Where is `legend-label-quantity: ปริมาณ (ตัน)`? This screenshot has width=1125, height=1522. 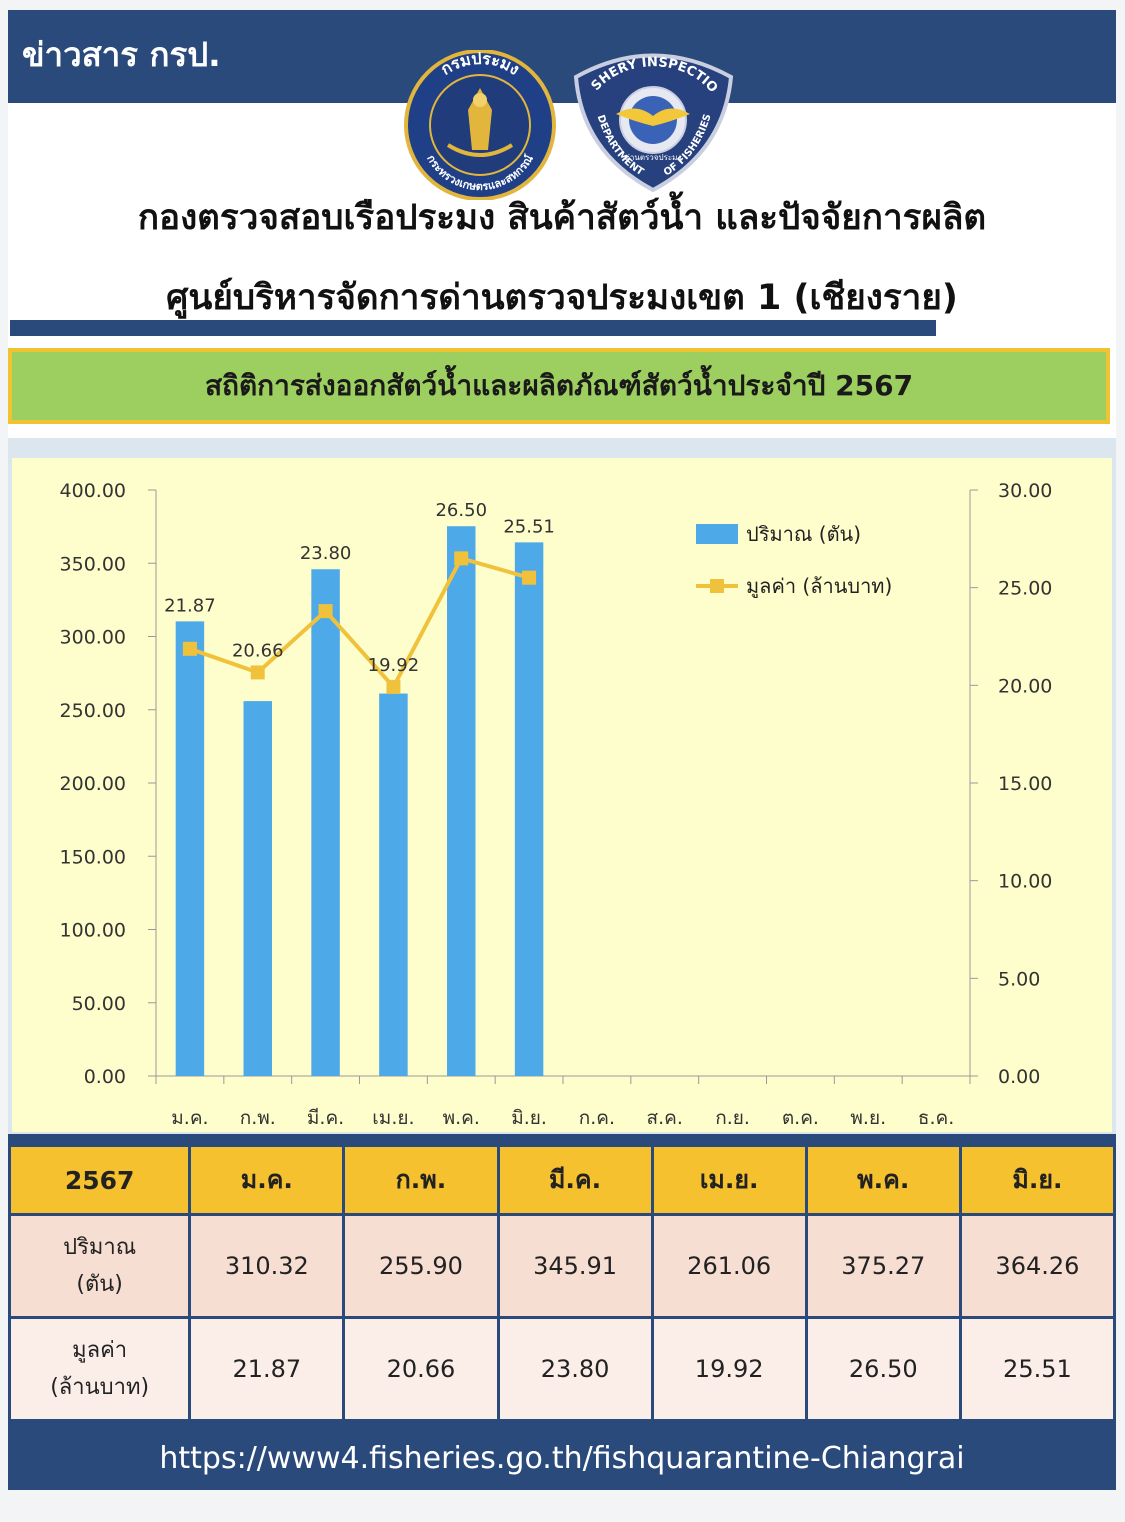 legend-label-quantity: ปริมาณ (ตัน) is located at coordinates (803, 534).